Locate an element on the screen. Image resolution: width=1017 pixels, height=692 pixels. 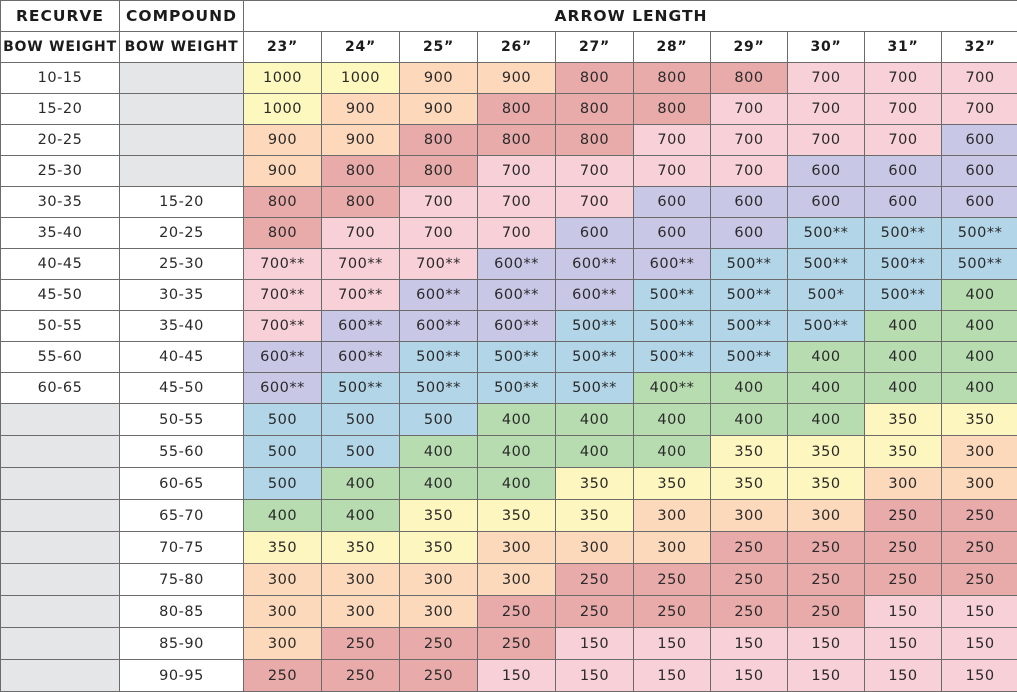
arrow-length-header-cell: 32” is located at coordinates (978, 47).